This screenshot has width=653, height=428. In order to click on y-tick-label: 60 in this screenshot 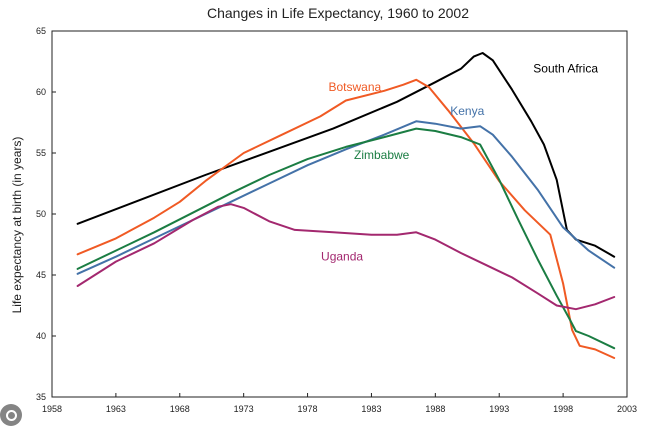, I will do `click(41, 92)`.